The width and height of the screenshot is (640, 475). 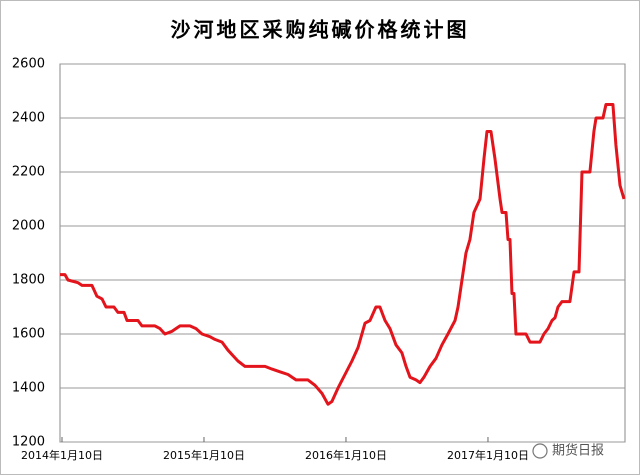 What do you see at coordinates (62, 455) in the screenshot?
I see `x-tick-label: 2014年1月10日` at bounding box center [62, 455].